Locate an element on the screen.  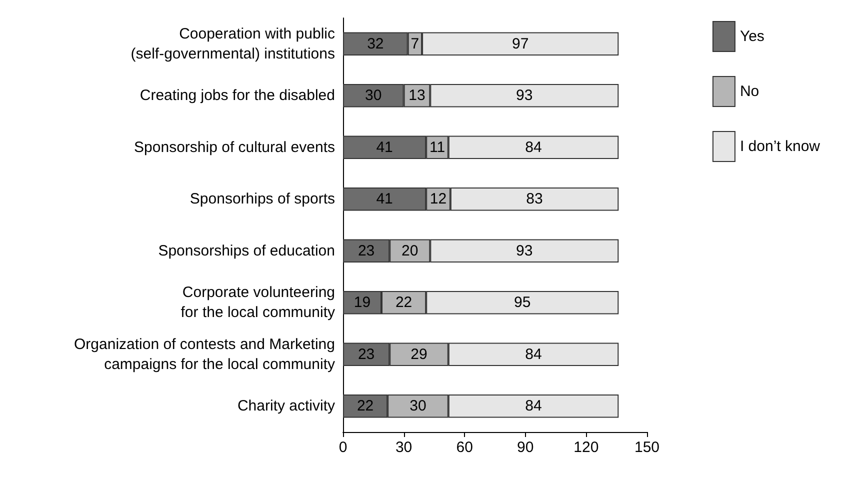
y-tick-label: Sponsorhips of sports is located at coordinates (262, 199).